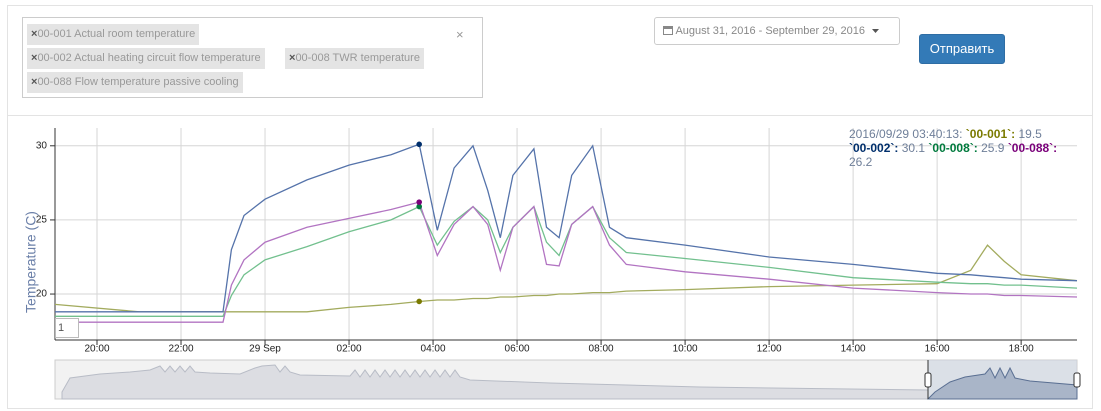  I want to click on range-shape, so click(495, 382).